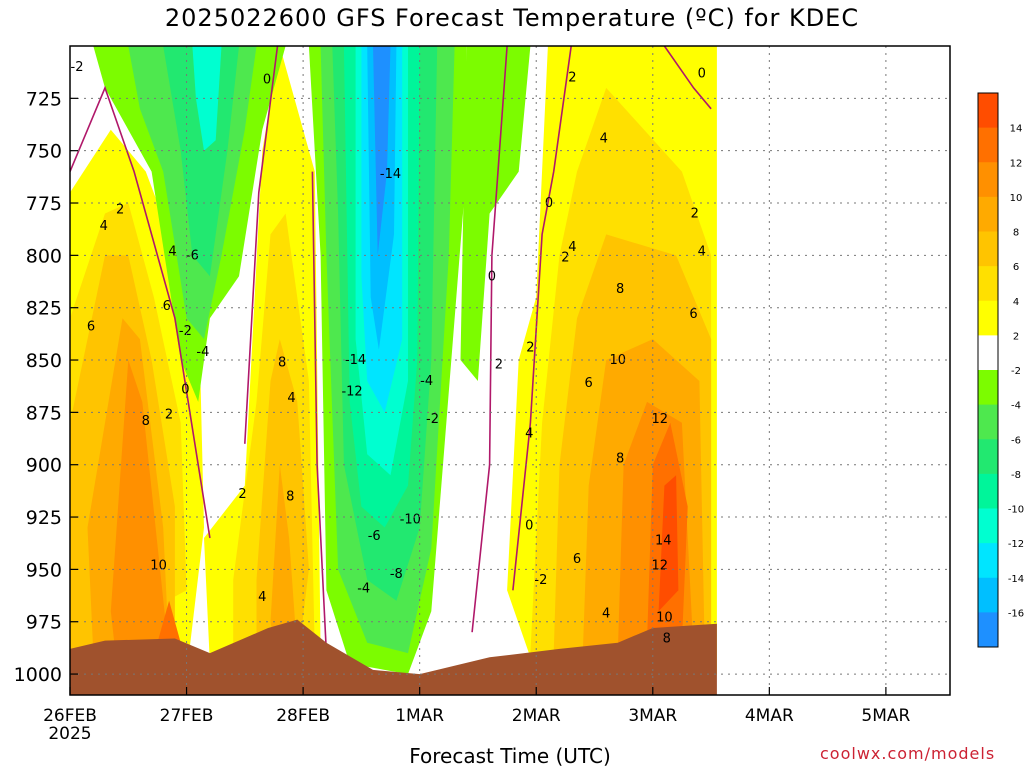  What do you see at coordinates (510, 756) in the screenshot?
I see `x-axis-label: Forecast Time (UTC)` at bounding box center [510, 756].